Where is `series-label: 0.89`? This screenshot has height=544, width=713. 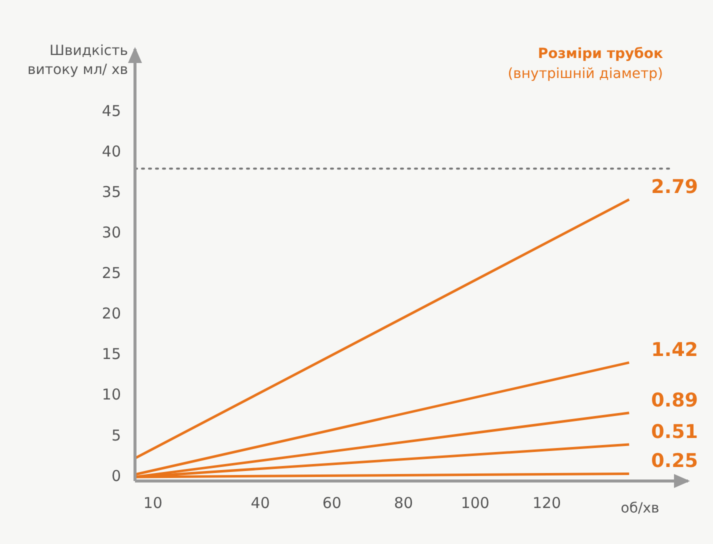
series-label: 0.89 is located at coordinates (674, 400).